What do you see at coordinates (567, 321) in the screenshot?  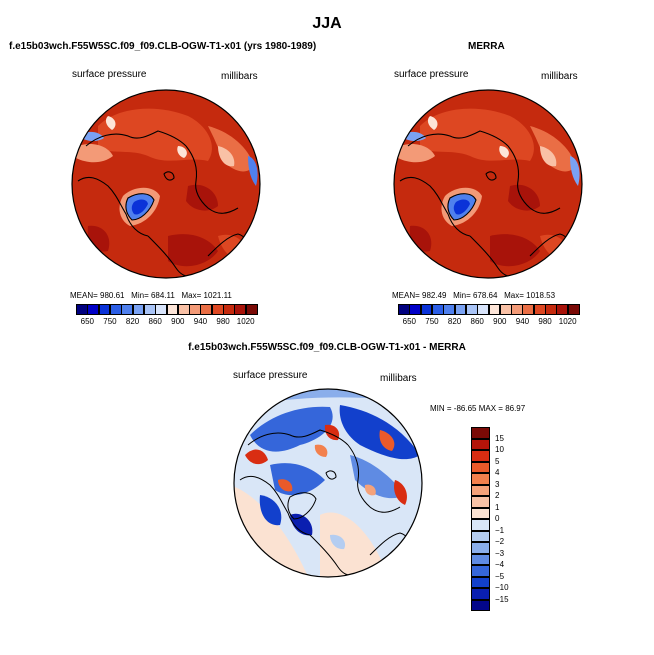 I see `colorbar-merra-tick-label: 1020` at bounding box center [567, 321].